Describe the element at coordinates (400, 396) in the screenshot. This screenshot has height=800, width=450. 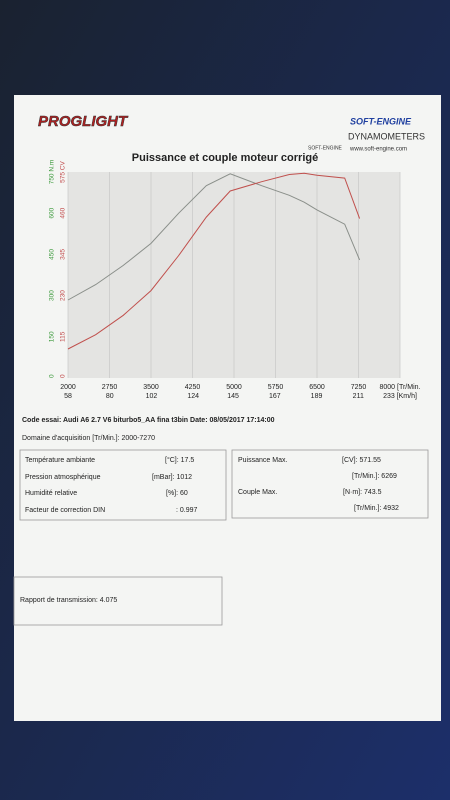
I see `x2-tick-label: 233 [Km/h]` at that location.